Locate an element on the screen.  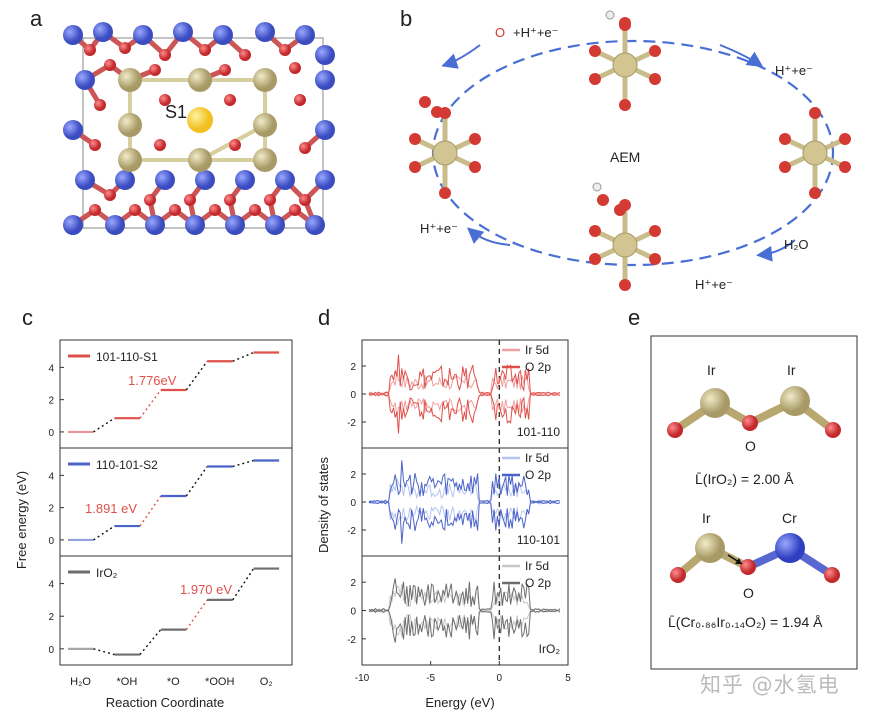
xtick-label: -5 is located at coordinates (430, 678).